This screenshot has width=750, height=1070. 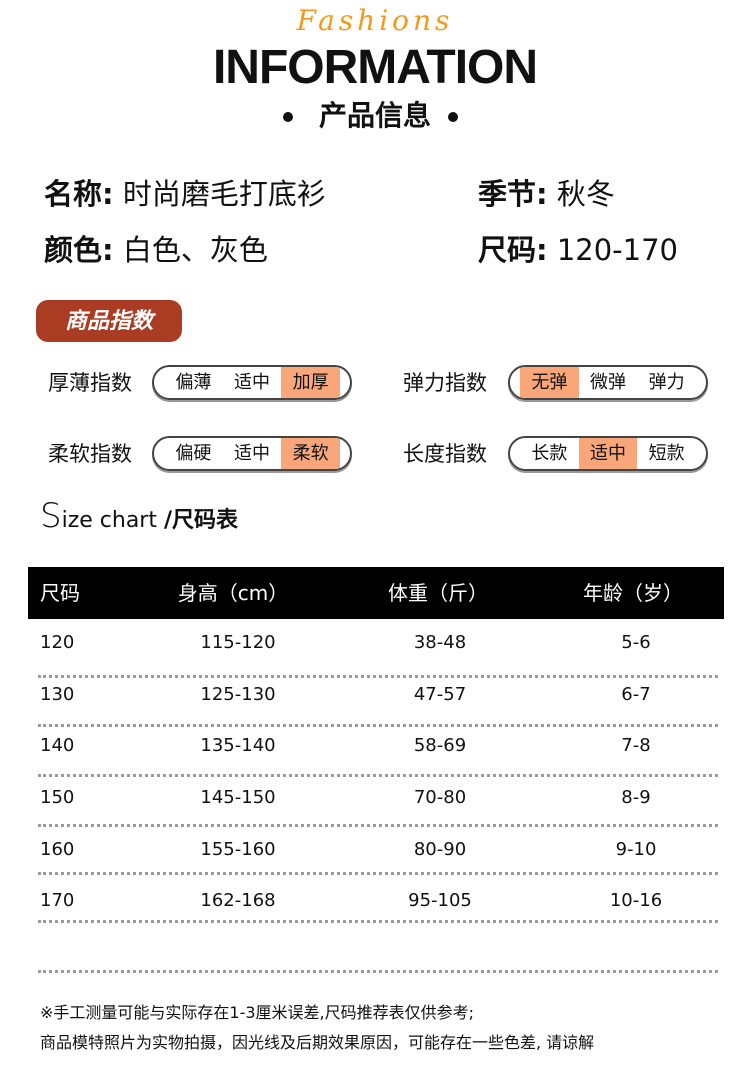 What do you see at coordinates (57, 694) in the screenshot?
I see `cell-size: 130` at bounding box center [57, 694].